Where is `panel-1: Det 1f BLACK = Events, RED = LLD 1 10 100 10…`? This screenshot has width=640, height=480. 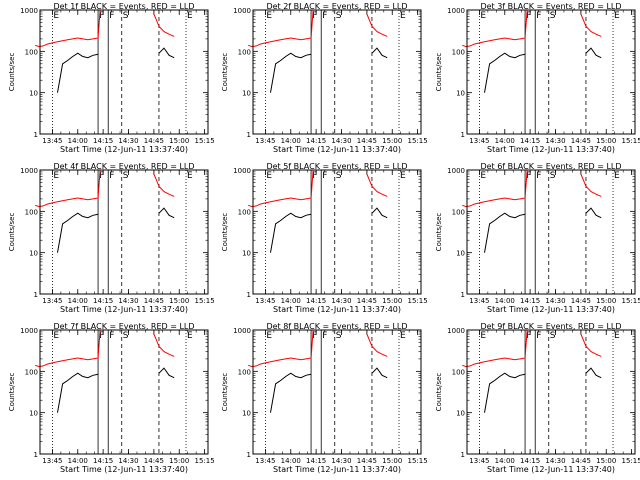
panel-1: Det 1f BLACK = Events, RED = LLD 1 10 100 10… is located at coordinates (111, 78).